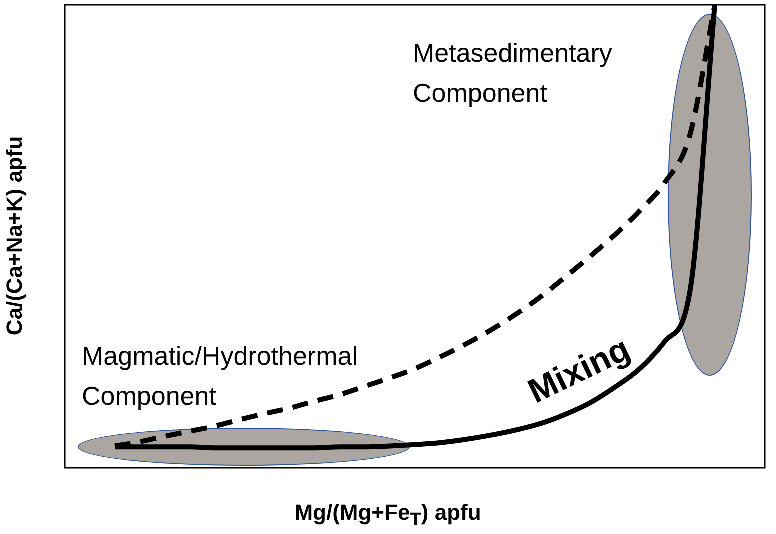 The height and width of the screenshot is (534, 776). What do you see at coordinates (512, 73) in the screenshot?
I see `annotation: Metasedimentary Component` at bounding box center [512, 73].